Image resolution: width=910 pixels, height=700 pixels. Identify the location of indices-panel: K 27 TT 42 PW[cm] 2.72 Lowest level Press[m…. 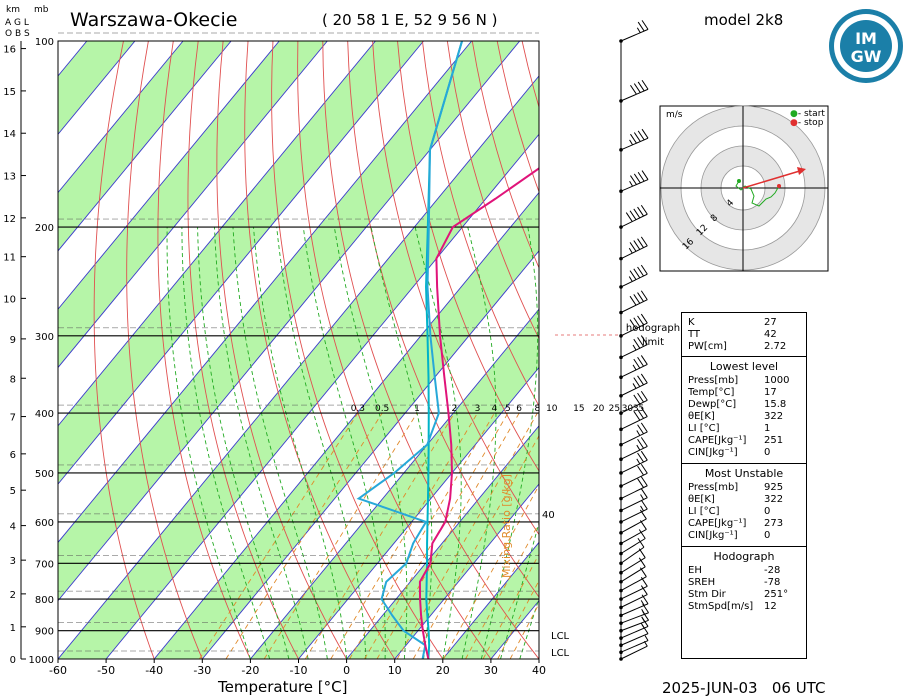
(744, 485).